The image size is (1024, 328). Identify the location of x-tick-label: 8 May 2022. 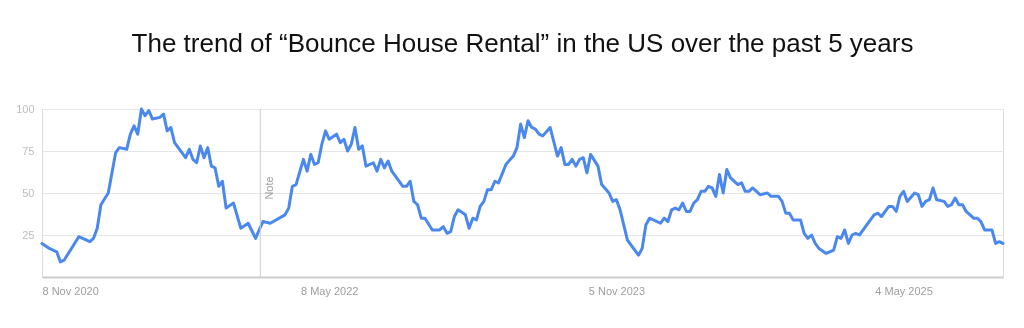
(329, 290).